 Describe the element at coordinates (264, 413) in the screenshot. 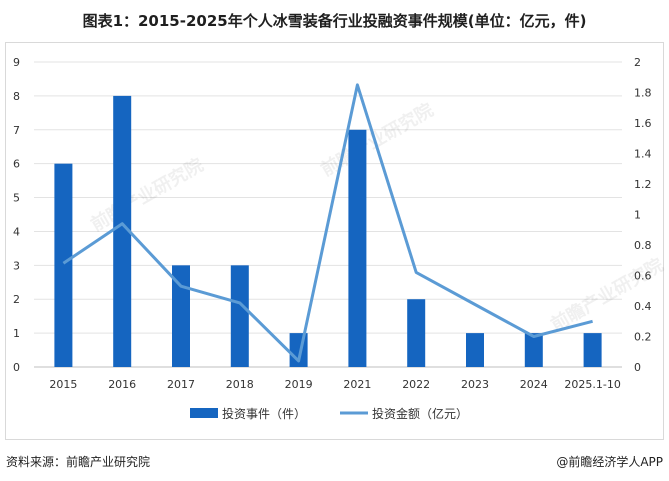

I see `legend-label-bar: 投资事件（件）` at that location.